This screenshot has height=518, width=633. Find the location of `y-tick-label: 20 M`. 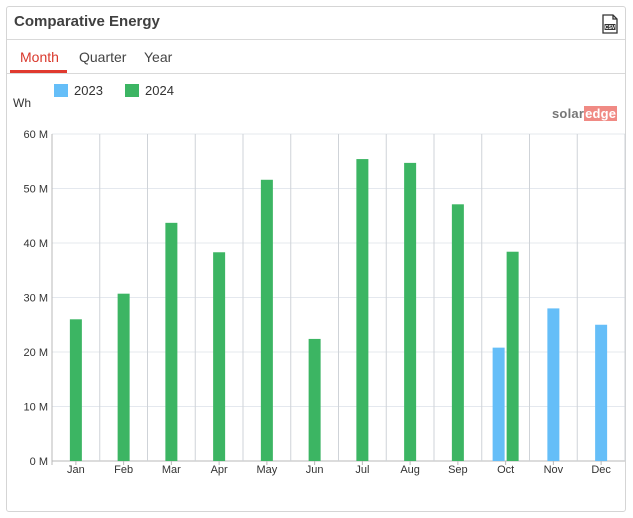

y-tick-label: 20 M is located at coordinates (36, 353).